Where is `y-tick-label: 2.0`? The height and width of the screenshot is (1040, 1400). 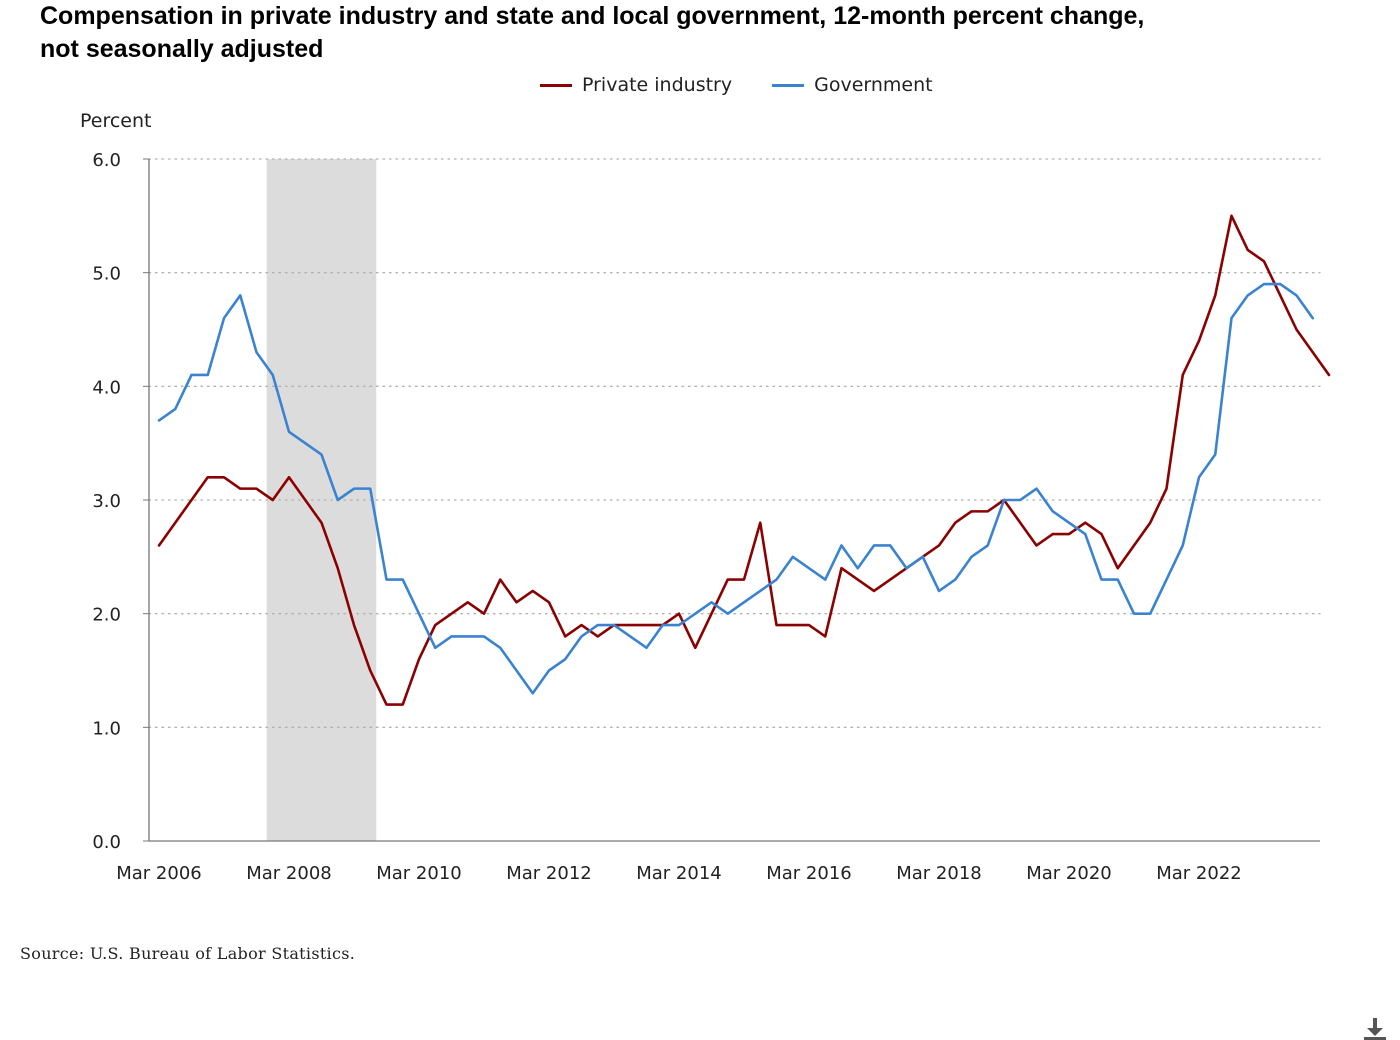 y-tick-label: 2.0 is located at coordinates (106, 615).